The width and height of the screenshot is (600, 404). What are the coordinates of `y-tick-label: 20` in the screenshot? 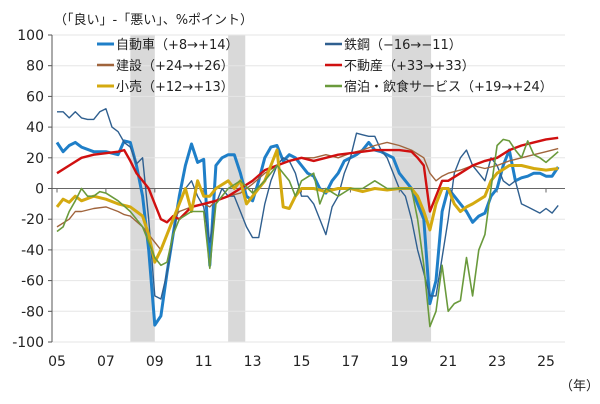 It's located at (35, 159).